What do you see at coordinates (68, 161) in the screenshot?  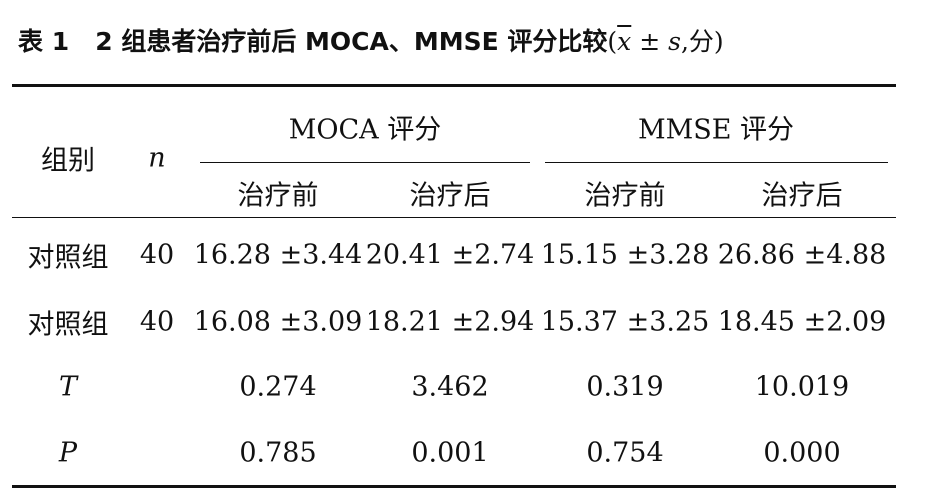 I see `header-cell: 组别` at bounding box center [68, 161].